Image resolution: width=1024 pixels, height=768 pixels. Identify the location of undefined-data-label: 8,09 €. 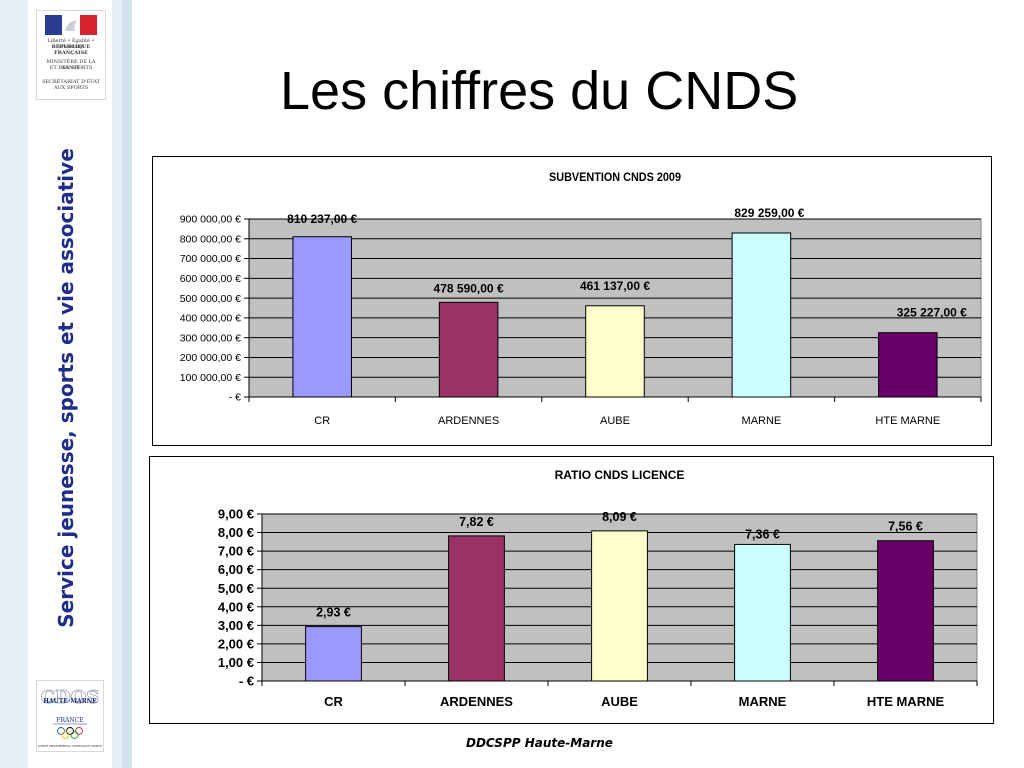
(619, 517).